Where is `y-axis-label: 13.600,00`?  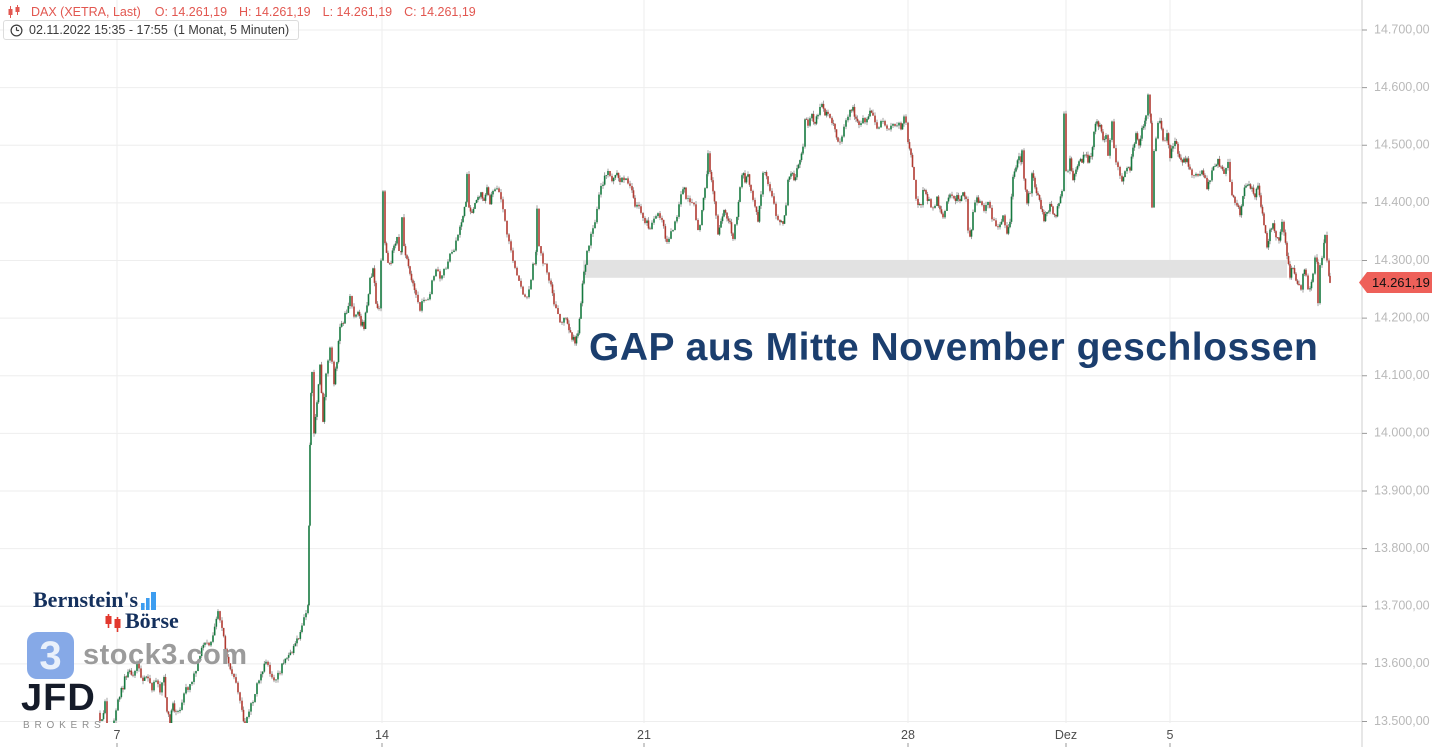
y-axis-label: 13.600,00 is located at coordinates (1402, 663).